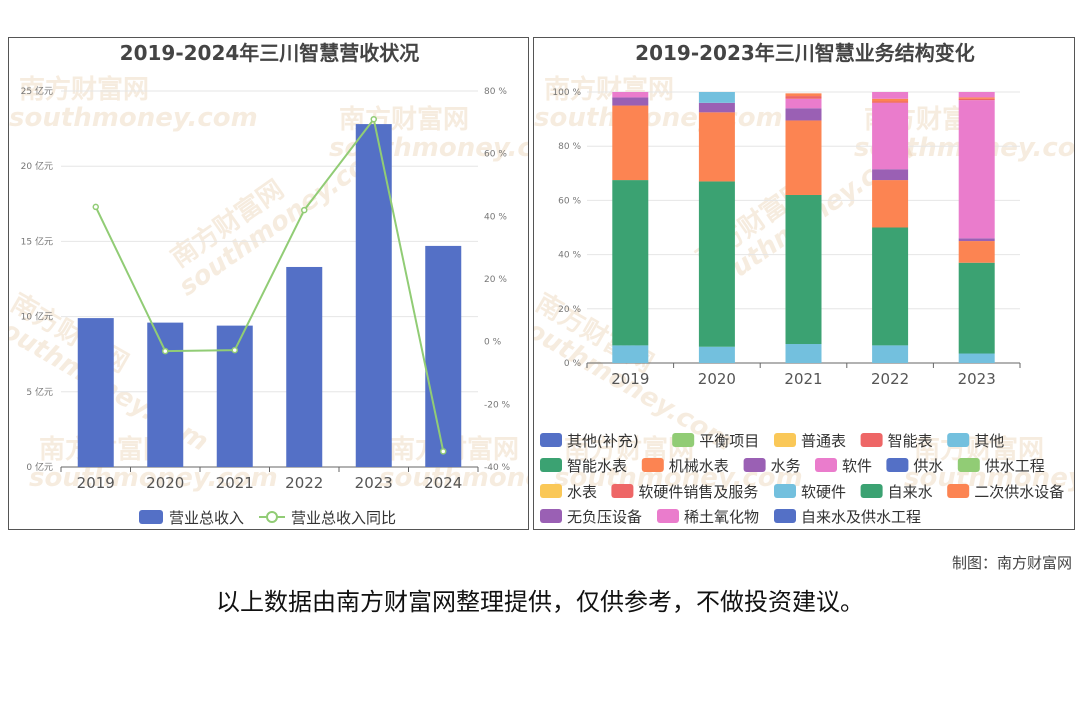 Image resolution: width=1080 pixels, height=720 pixels. Describe the element at coordinates (803, 379) in the screenshot. I see `x-tick-label: 2021` at that location.